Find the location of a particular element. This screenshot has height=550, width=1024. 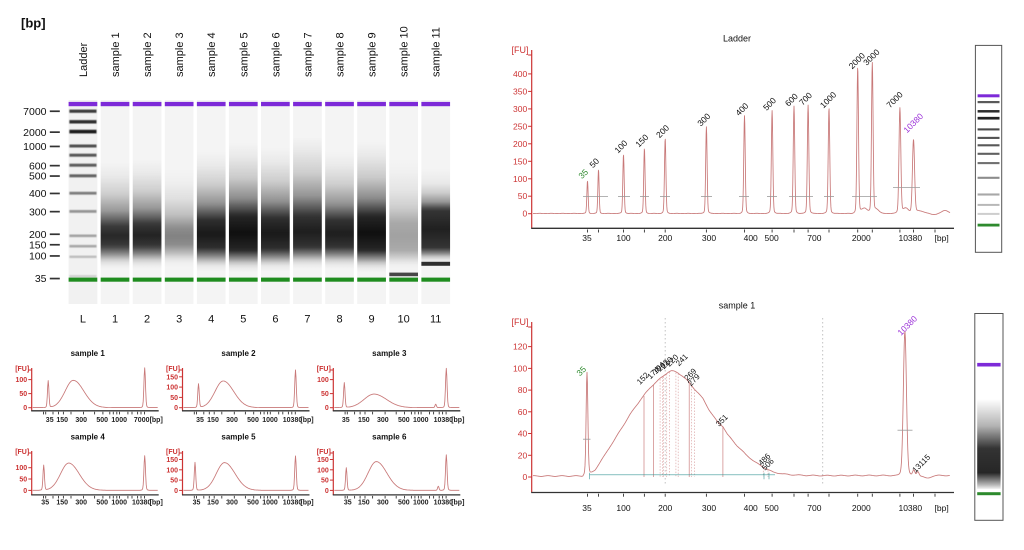

svg-text: Ladder is located at coordinates (84, 59).